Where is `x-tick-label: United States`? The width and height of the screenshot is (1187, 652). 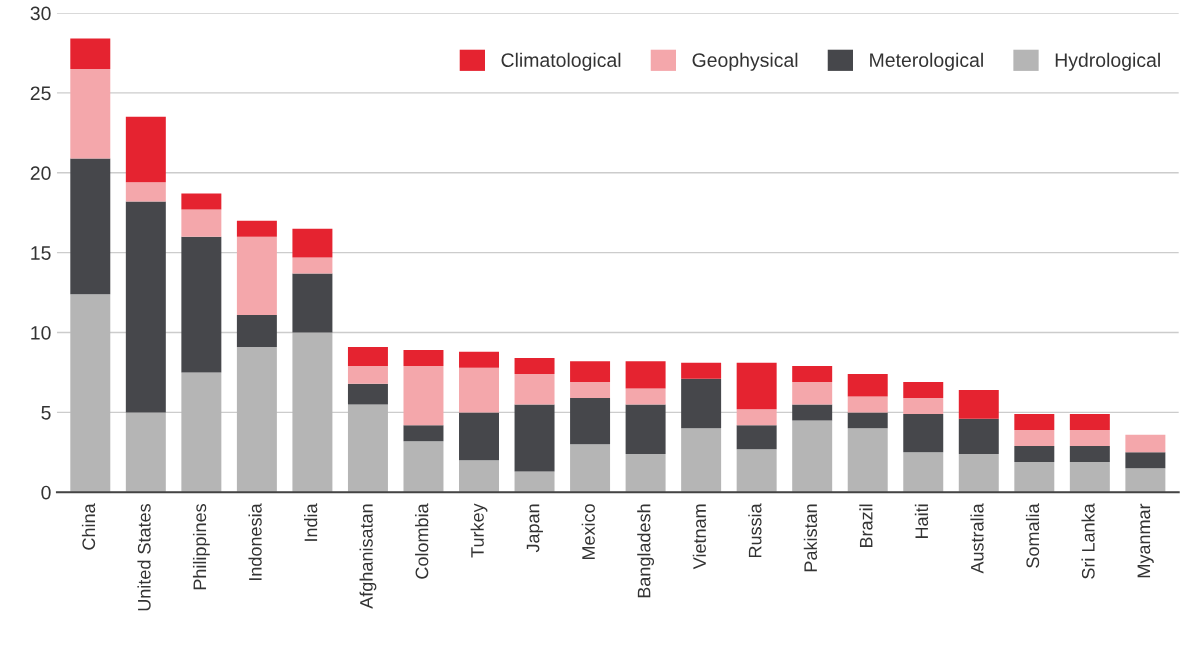
x-tick-label: United States is located at coordinates (144, 557).